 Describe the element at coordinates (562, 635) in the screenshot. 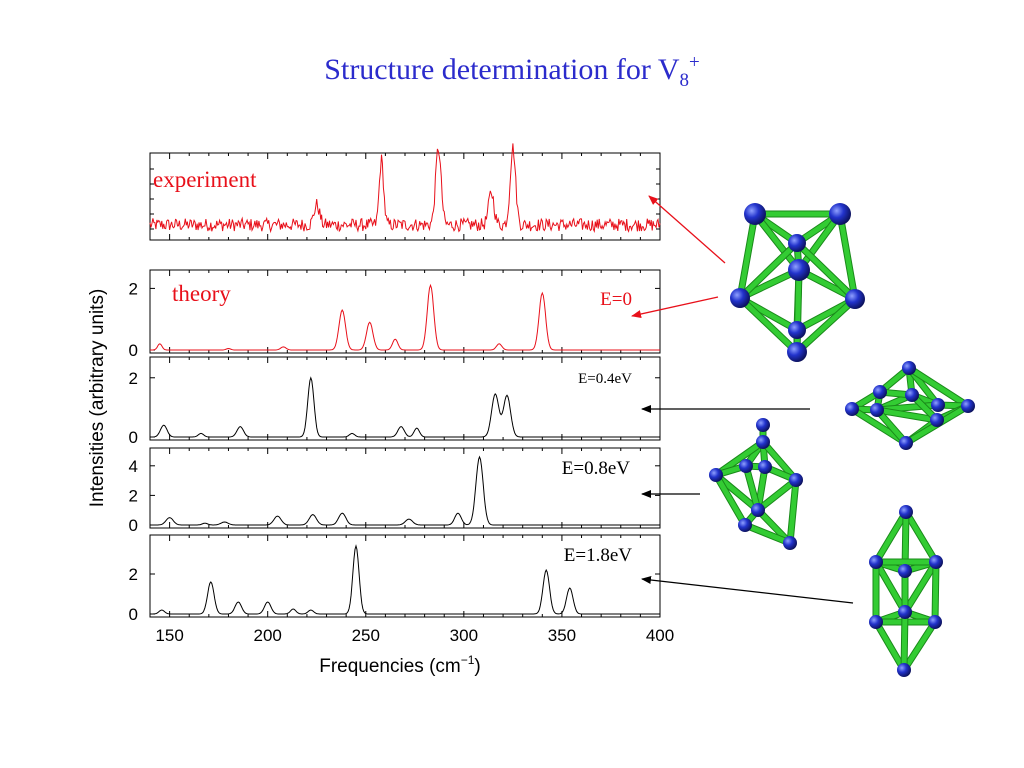

I see `x-tick-label: 350` at that location.